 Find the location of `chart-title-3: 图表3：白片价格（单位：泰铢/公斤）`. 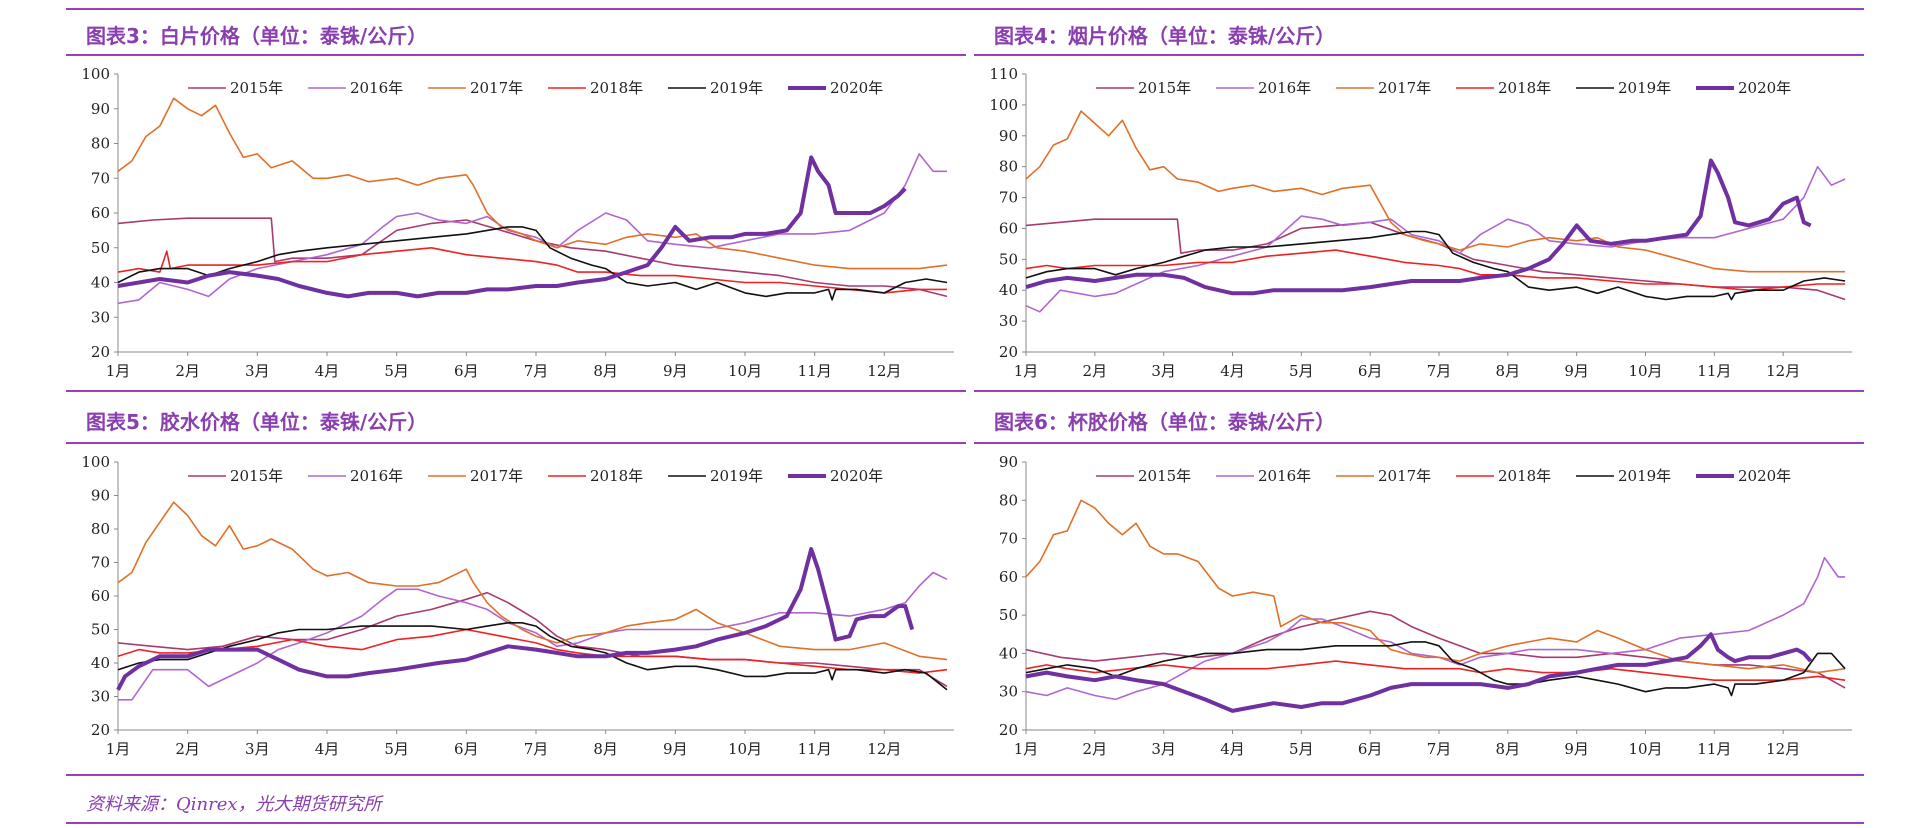

chart-title-3: 图表3：白片价格（单位：泰铢/公斤） is located at coordinates (257, 36).